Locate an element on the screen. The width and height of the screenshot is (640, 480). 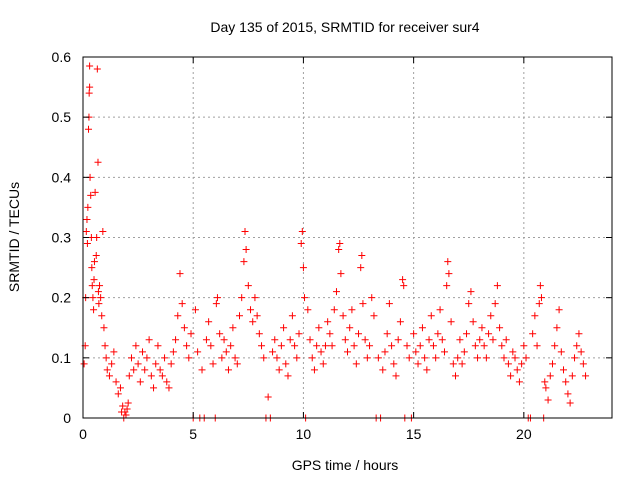
y-axis-label: SRMTID / TECUs is located at coordinates (14, 237).